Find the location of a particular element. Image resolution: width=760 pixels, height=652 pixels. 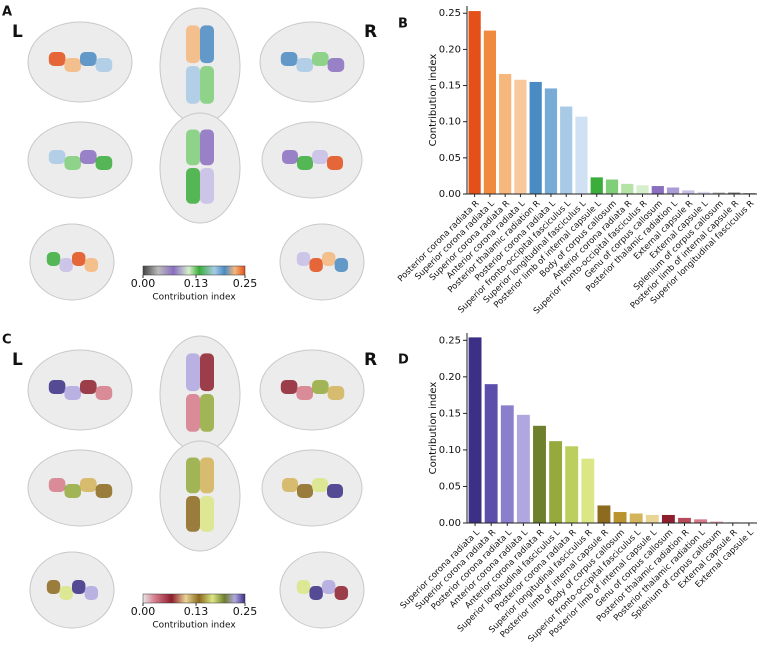

panel-letter: C is located at coordinates (7, 340).